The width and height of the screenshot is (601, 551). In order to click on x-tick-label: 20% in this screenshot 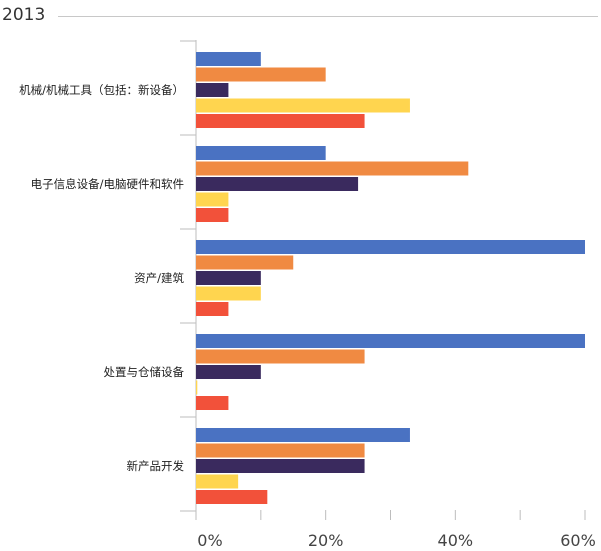, I will do `click(326, 540)`.